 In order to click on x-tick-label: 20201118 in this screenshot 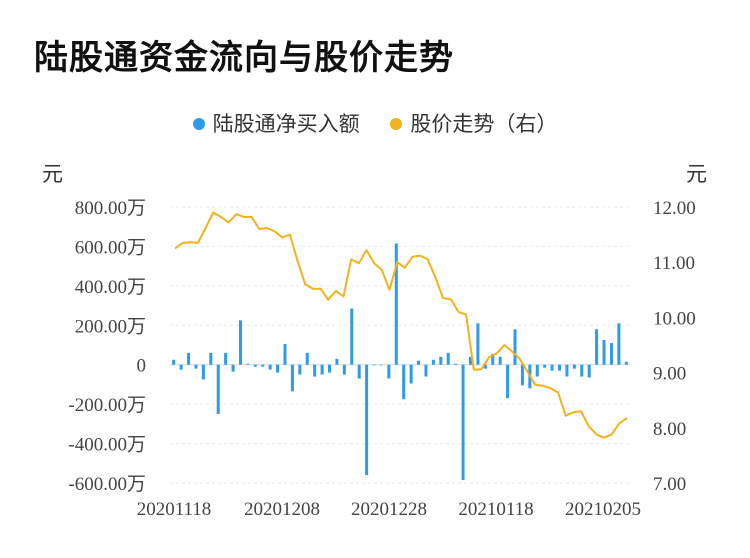, I will do `click(174, 509)`.